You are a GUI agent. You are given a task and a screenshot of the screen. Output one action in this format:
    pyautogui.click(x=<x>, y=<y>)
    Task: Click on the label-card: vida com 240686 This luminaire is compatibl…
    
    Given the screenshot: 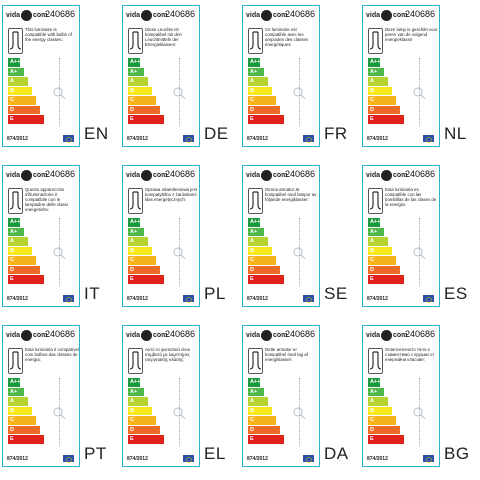 What is the action you would take?
    pyautogui.click(x=41, y=76)
    